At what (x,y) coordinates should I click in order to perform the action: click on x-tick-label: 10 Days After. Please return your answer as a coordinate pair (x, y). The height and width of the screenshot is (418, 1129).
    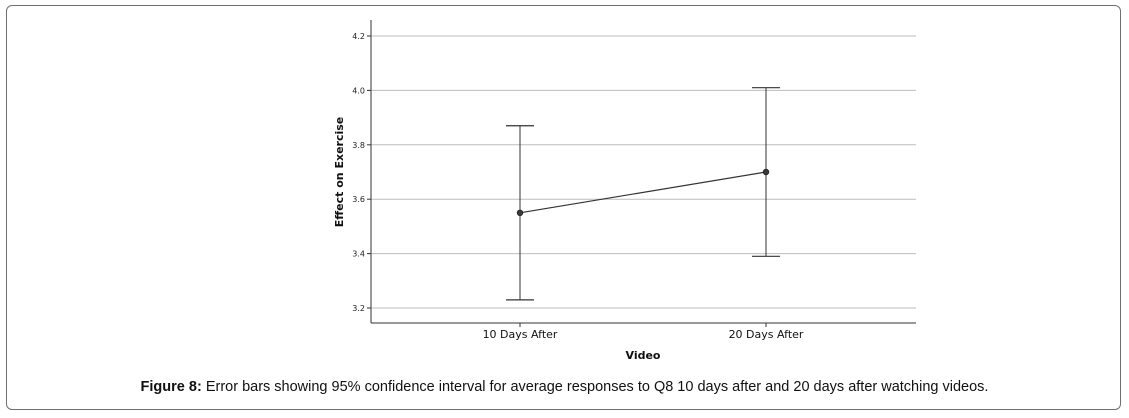
    Looking at the image, I should click on (520, 334).